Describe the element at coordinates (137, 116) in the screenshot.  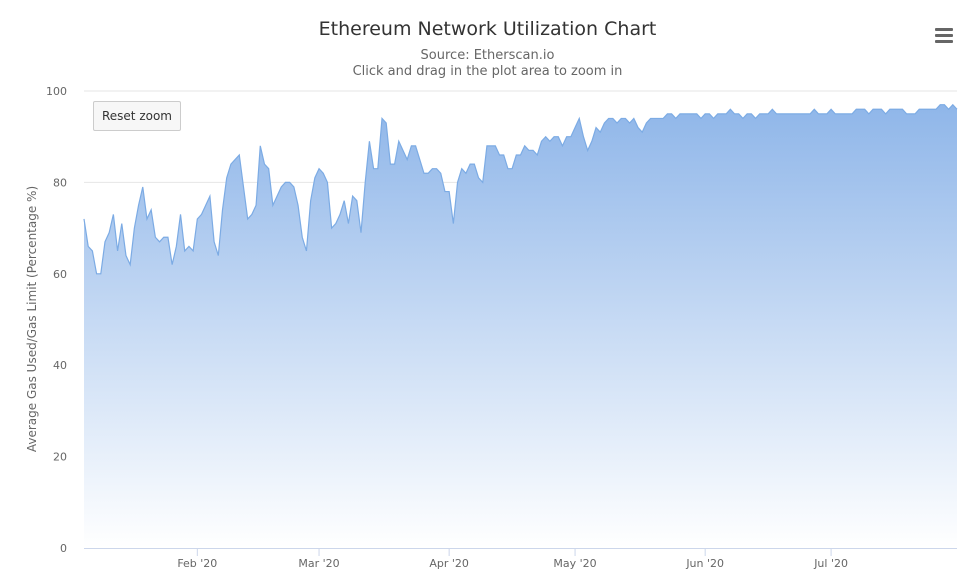
I see `reset-zoom-button: Reset zoom` at that location.